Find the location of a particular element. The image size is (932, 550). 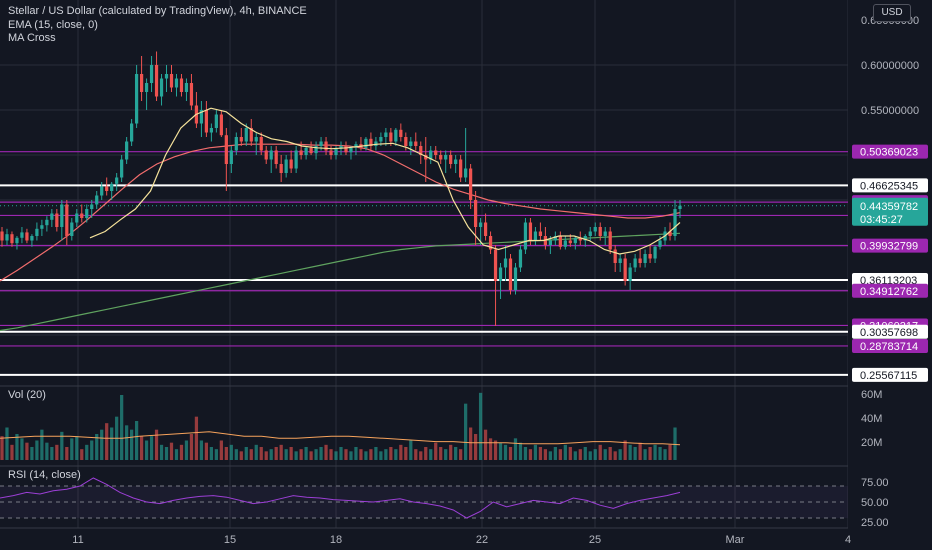

rsi-tick-label: 25.00 is located at coordinates (875, 523).